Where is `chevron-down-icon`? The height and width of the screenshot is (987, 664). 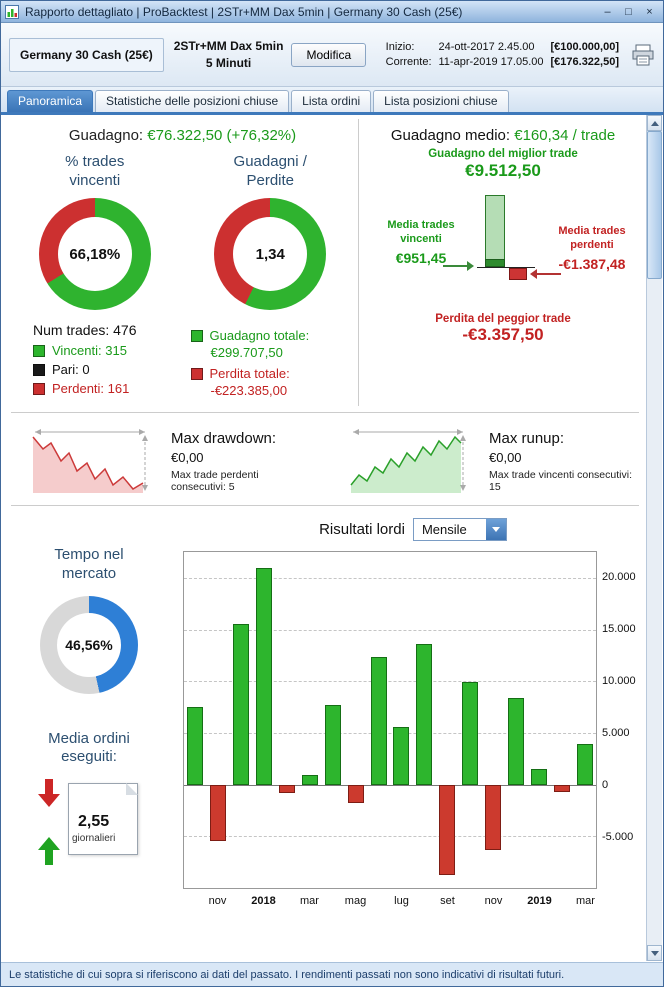 chevron-down-icon is located at coordinates (495, 529).